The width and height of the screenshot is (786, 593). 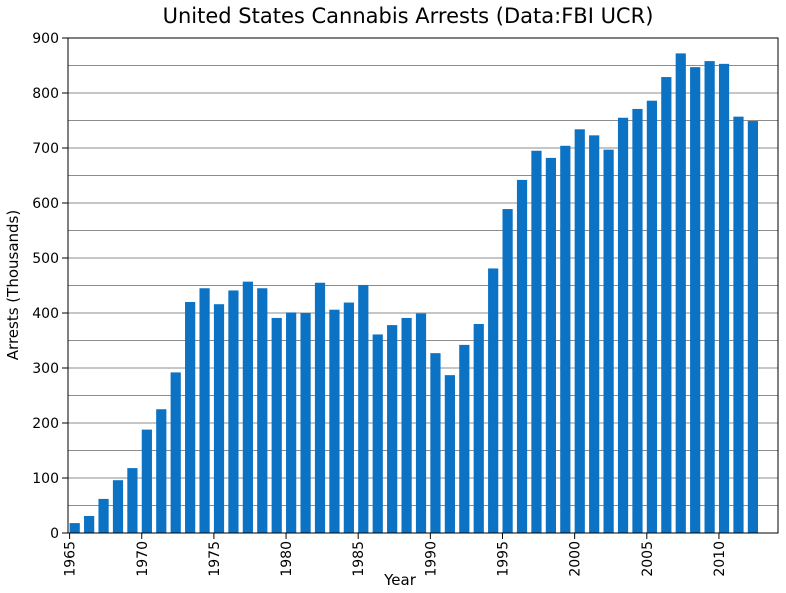 What do you see at coordinates (594, 334) in the screenshot?
I see `bar-2001` at bounding box center [594, 334].